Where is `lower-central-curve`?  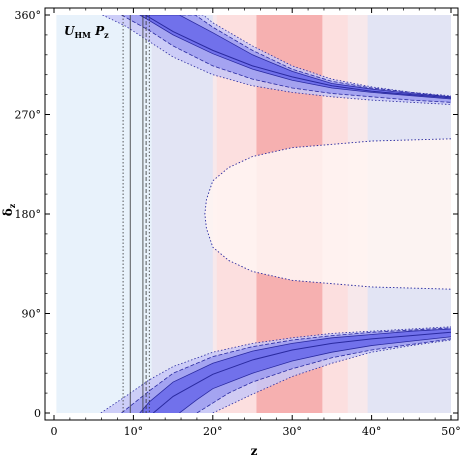 lower-central-curve is located at coordinates (301, 372).